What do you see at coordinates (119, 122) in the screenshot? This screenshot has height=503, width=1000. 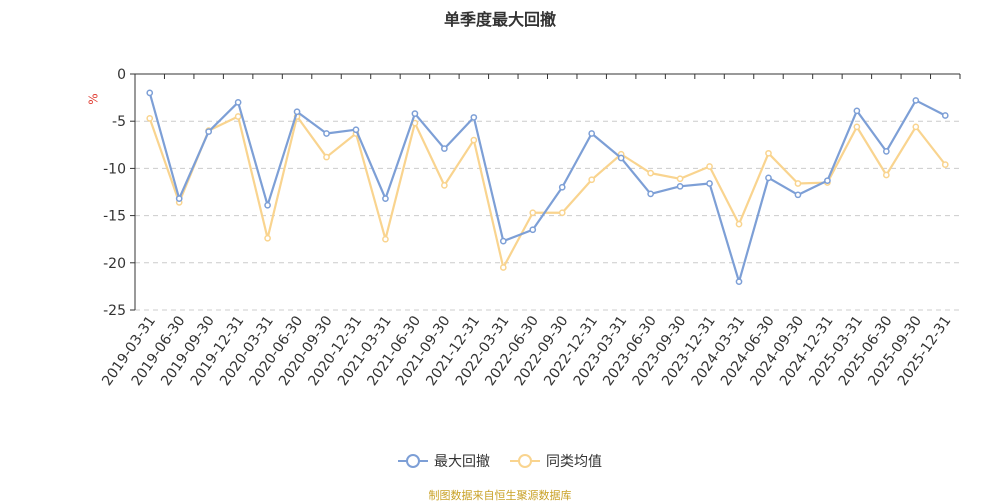 I see `y-tick-label: -5` at bounding box center [119, 122].